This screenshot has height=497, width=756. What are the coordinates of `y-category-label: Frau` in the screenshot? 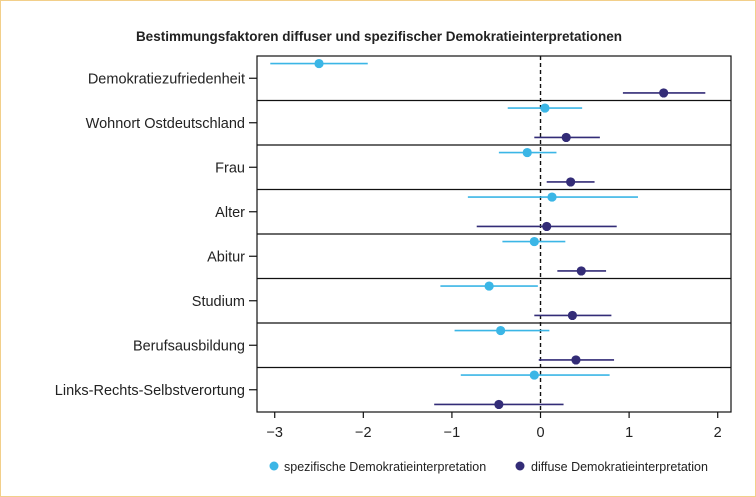 It's located at (230, 168).